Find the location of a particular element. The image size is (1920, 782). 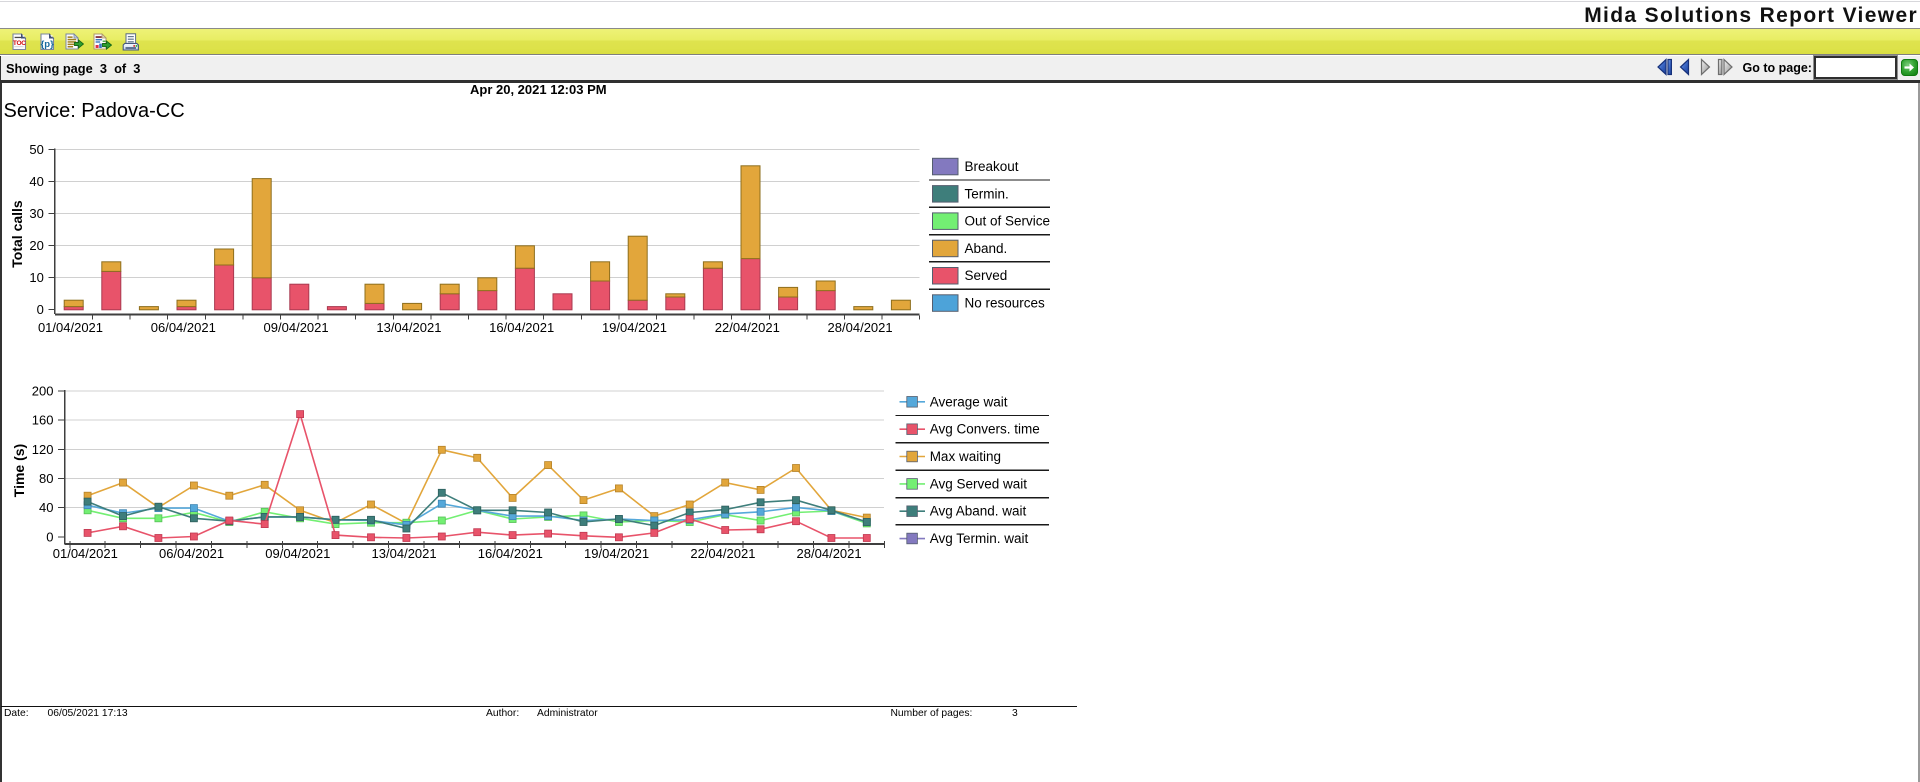

svg-text: Served is located at coordinates (986, 275).